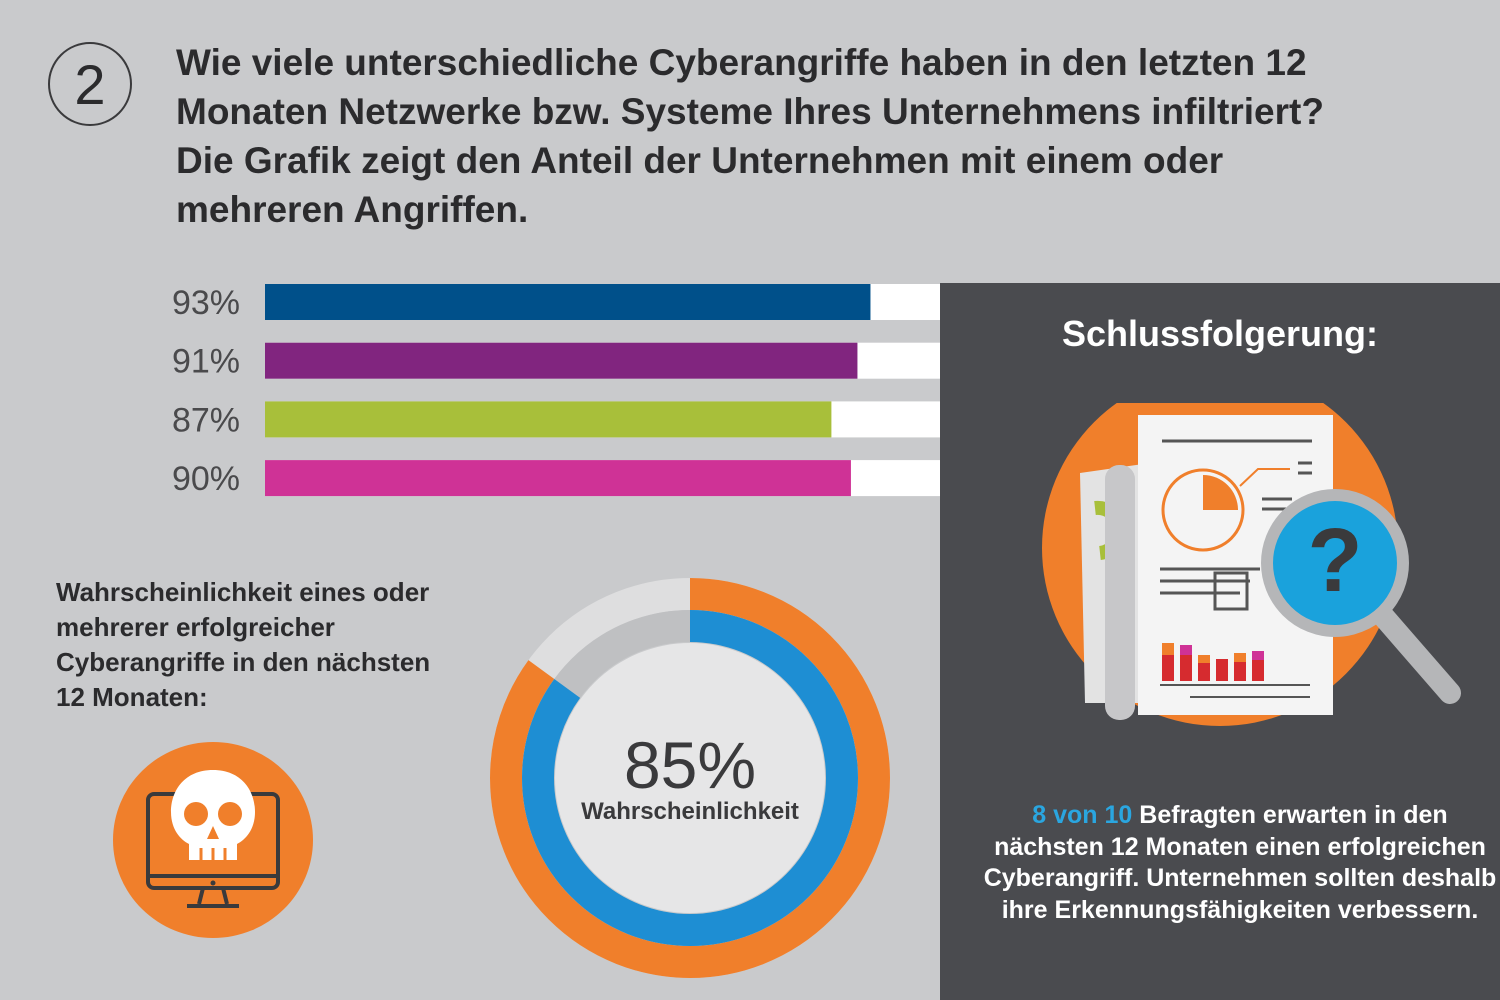  I want to click on report-magnifier-icon: ?, so click(1251, 564).